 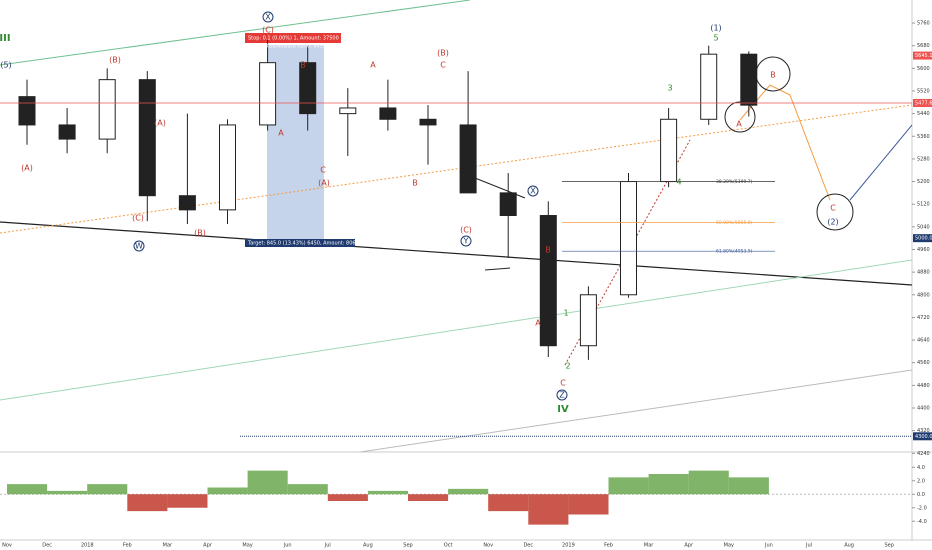 I want to click on price-label: 5645.1, so click(x=923, y=56).